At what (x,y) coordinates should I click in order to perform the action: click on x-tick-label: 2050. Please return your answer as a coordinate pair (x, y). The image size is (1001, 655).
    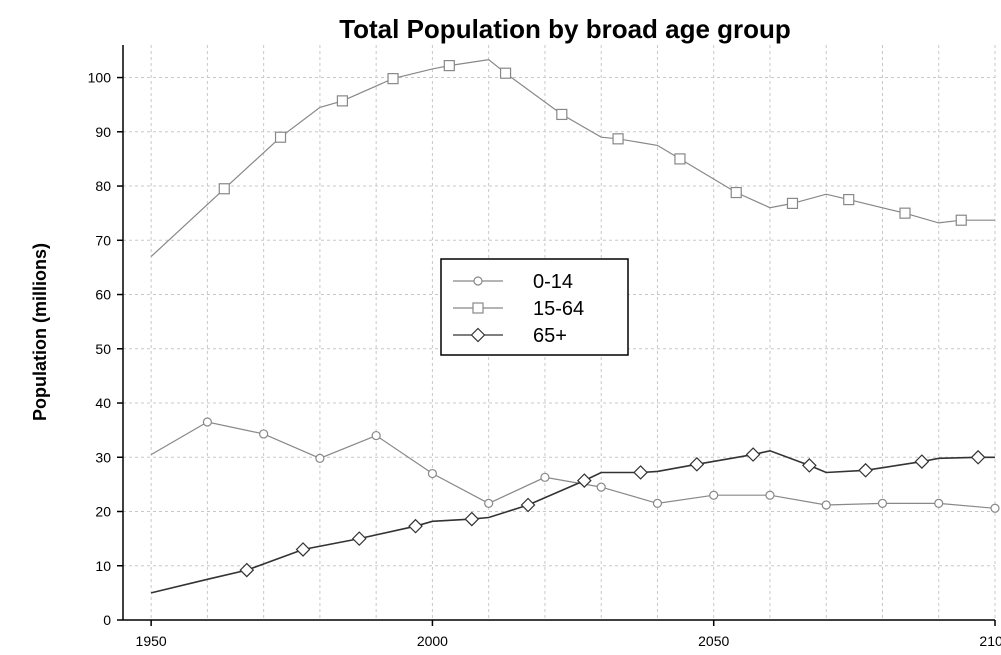
    Looking at the image, I should click on (713, 641).